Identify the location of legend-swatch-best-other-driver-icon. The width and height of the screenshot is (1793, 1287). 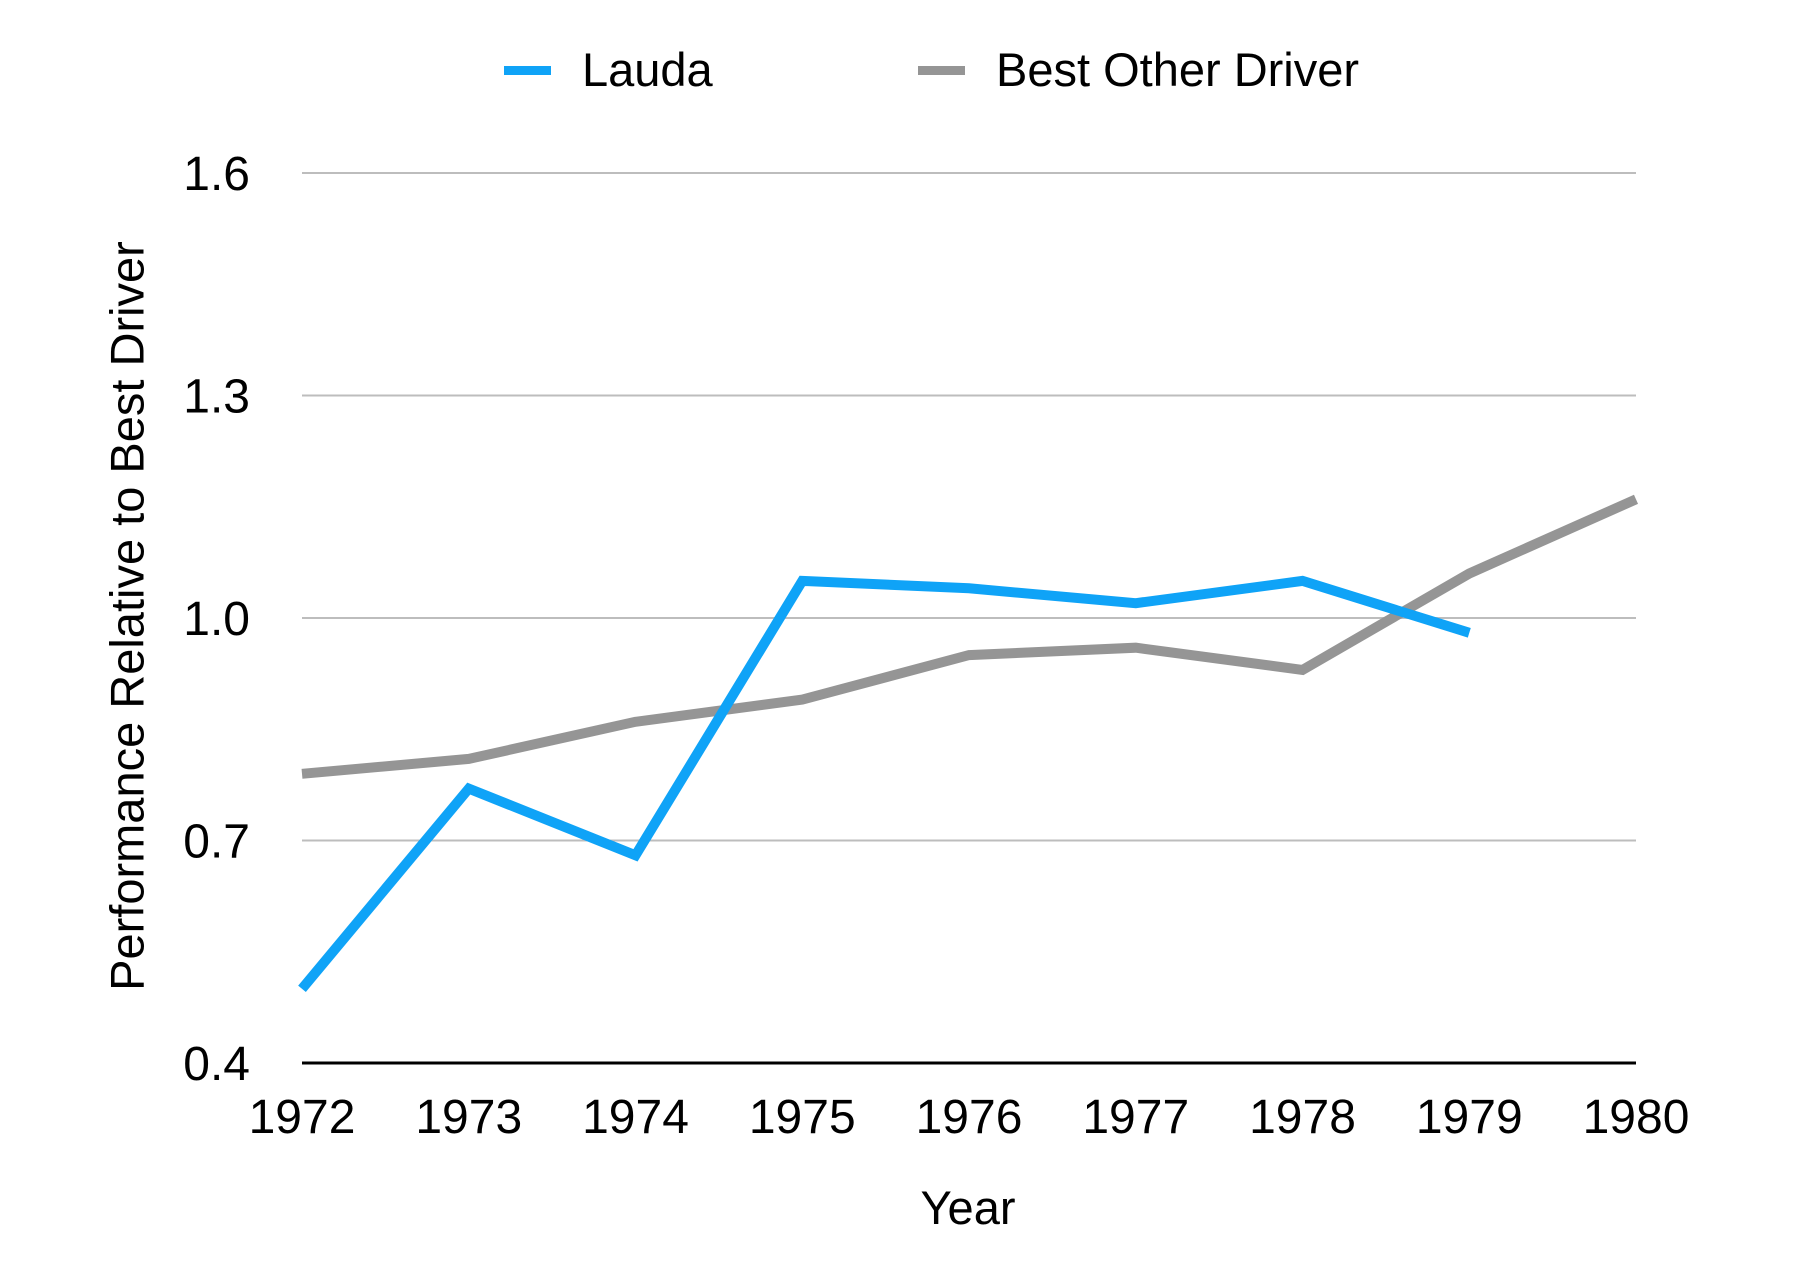
(941, 70).